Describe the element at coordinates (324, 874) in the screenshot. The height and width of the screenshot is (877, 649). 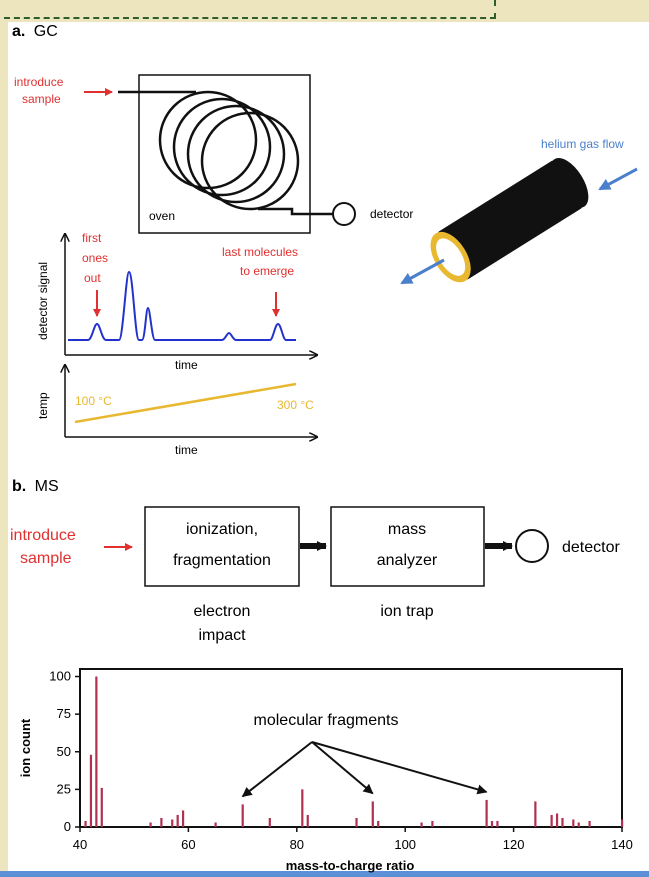
I see `bottom-bar` at that location.